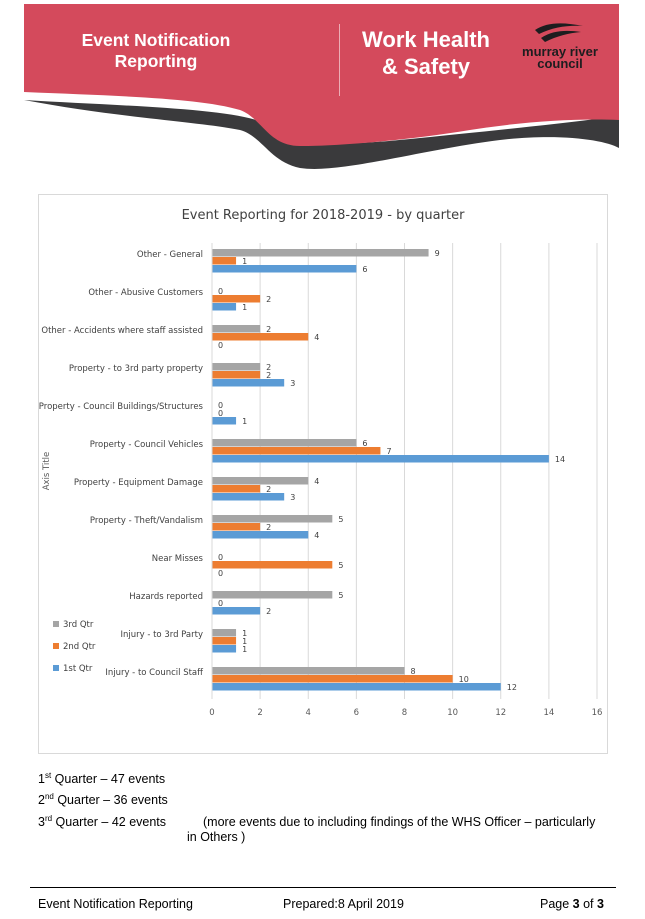 This screenshot has height=919, width=645. What do you see at coordinates (154, 673) in the screenshot?
I see `category-label: Injury - to Council Staff` at bounding box center [154, 673].